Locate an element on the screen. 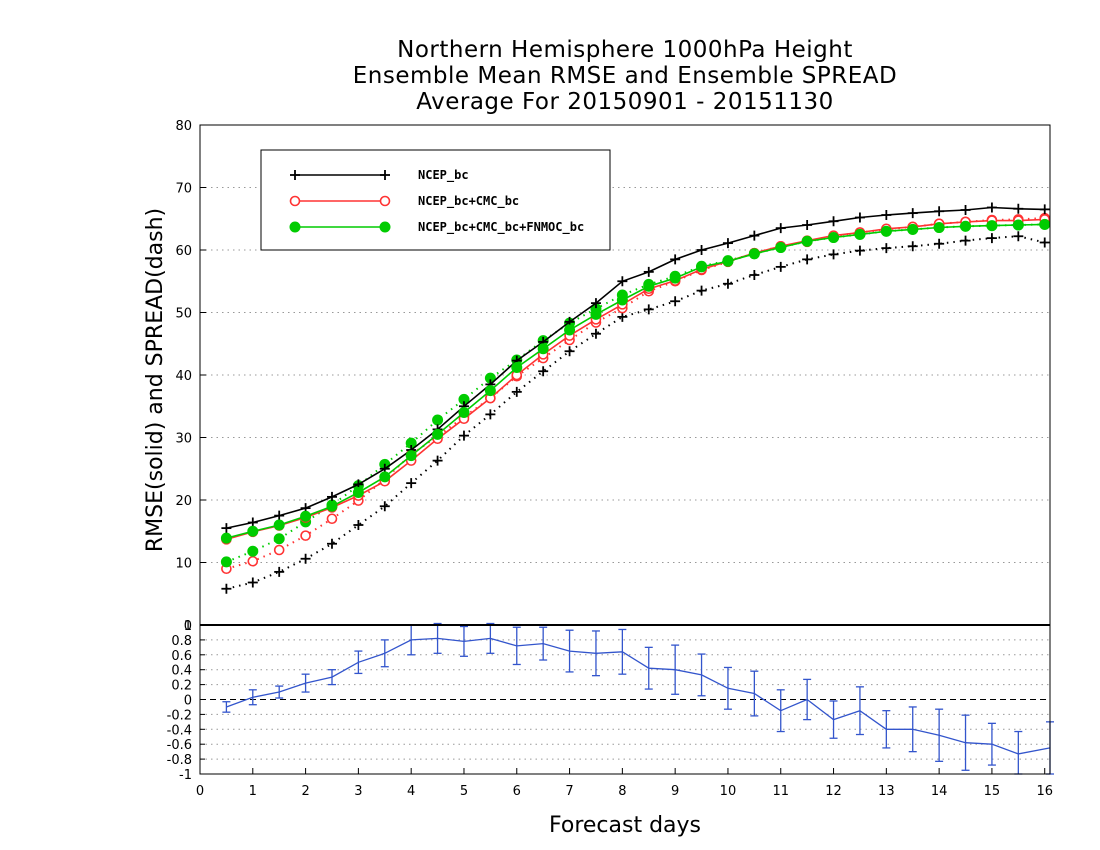 The image size is (1100, 850). bottom-panel-plot is located at coordinates (638, 698).